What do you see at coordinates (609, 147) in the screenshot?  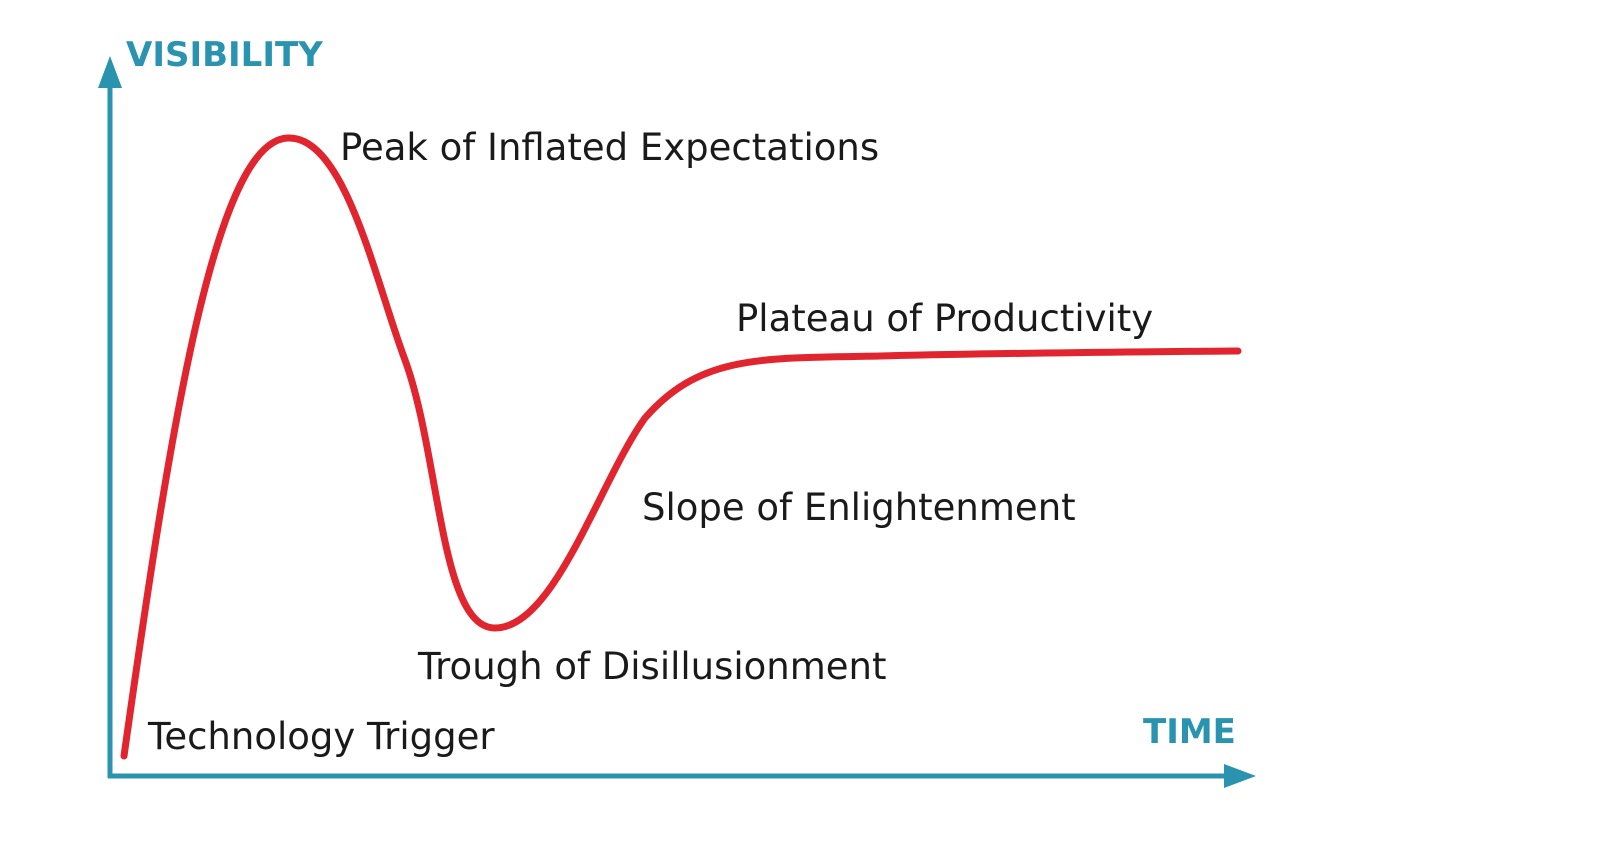 I see `phase-label-peak: Peak of Inflated Expectations` at bounding box center [609, 147].